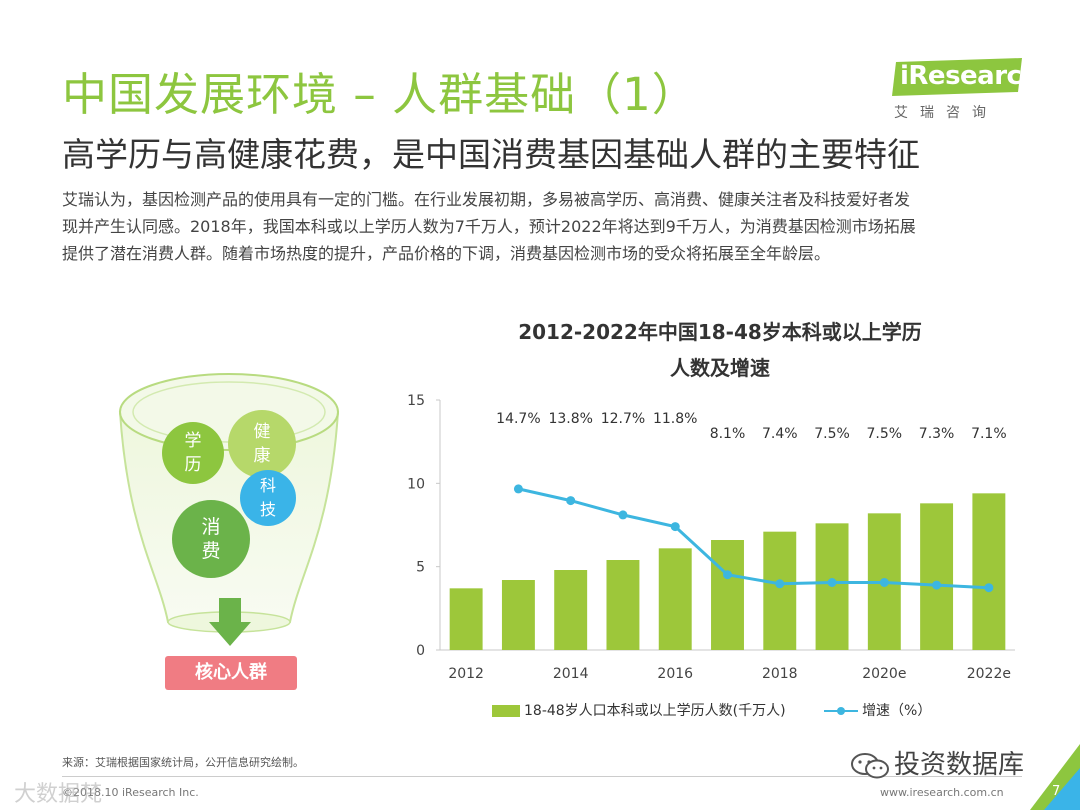 The image size is (1080, 810). What do you see at coordinates (542, 776) in the screenshot?
I see `footer-divider` at bounding box center [542, 776].